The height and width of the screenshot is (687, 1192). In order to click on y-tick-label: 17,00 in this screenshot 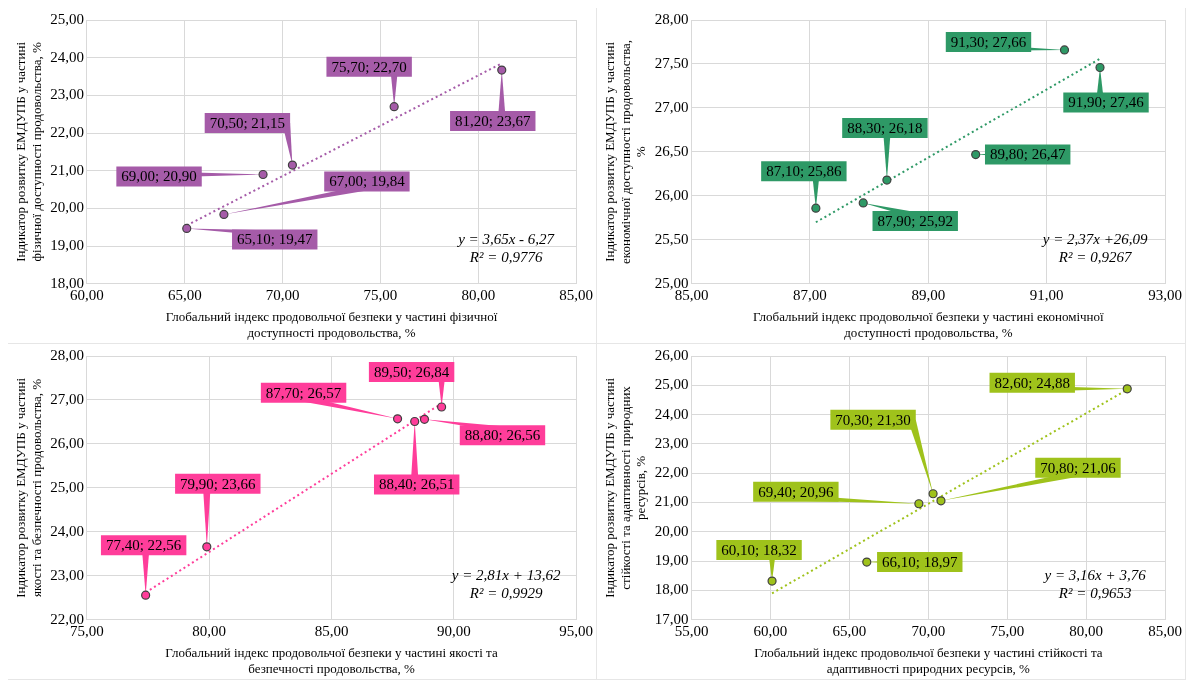, I will do `click(671, 618)`.